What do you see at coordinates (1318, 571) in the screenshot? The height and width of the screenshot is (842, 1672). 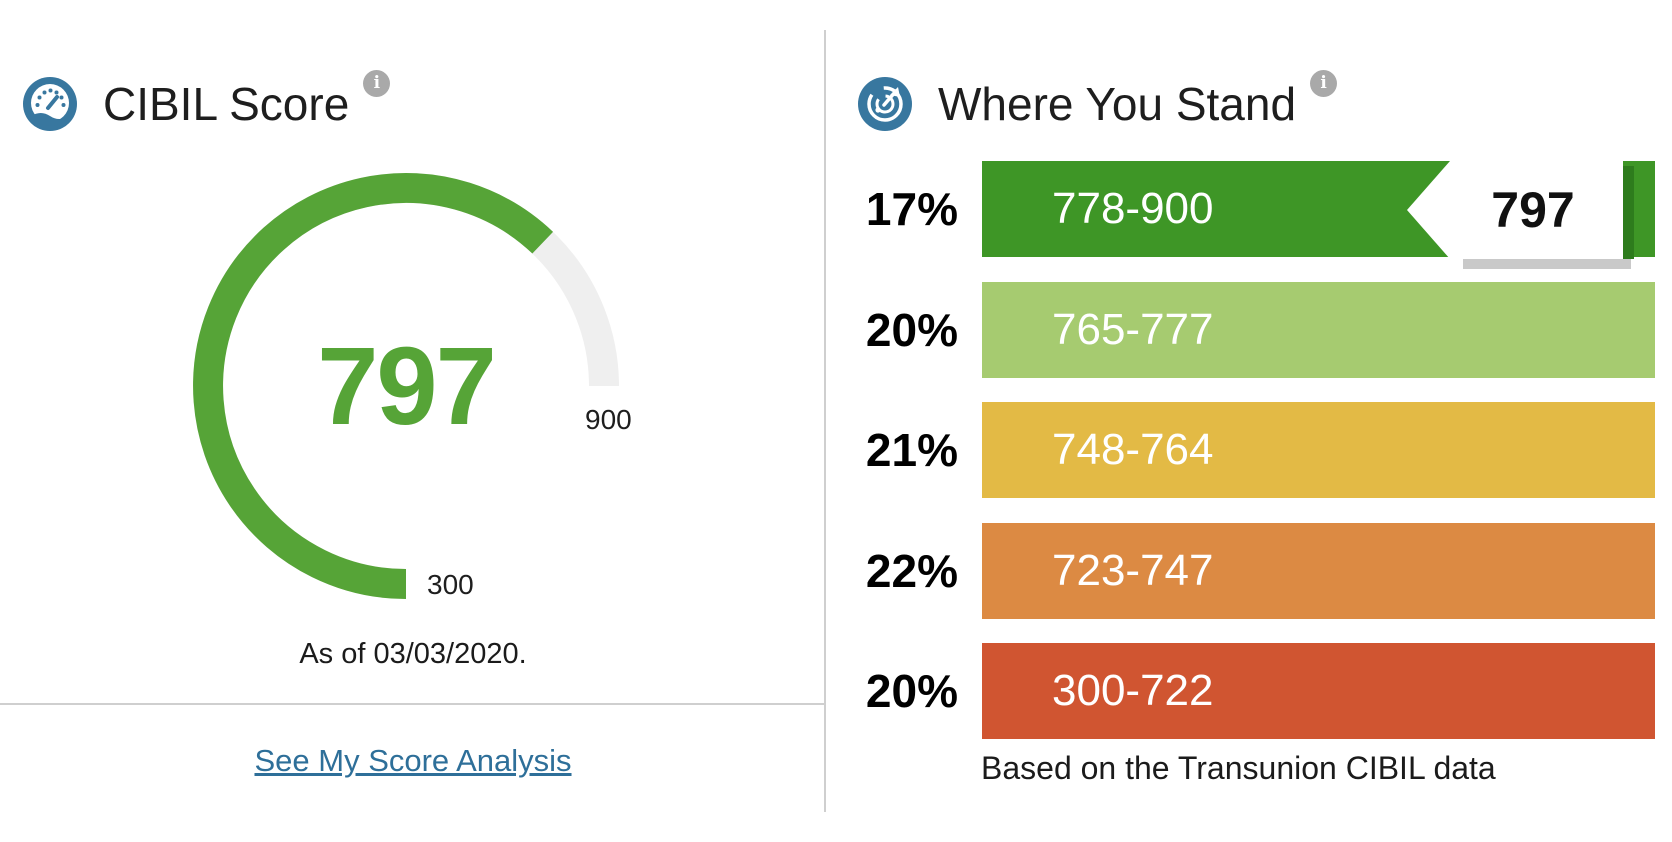 I see `bar-723-747: 723-747` at bounding box center [1318, 571].